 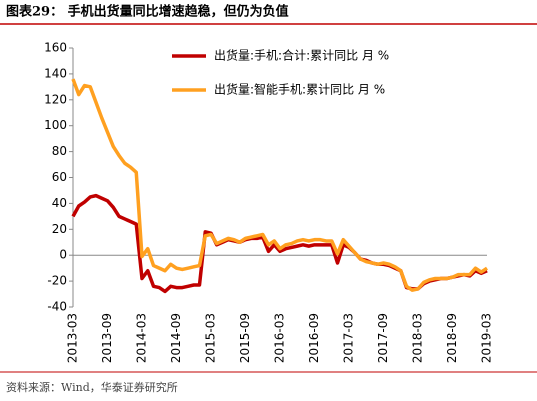 I want to click on y-tick-label: 0, so click(x=63, y=255).